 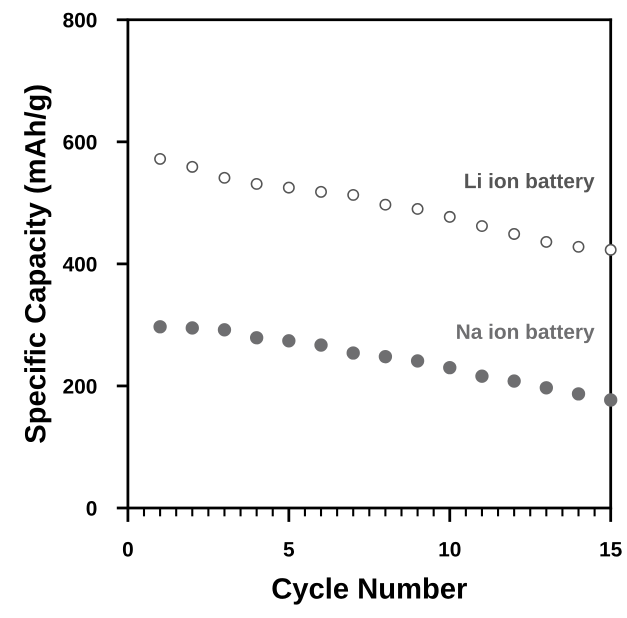 What do you see at coordinates (449, 549) in the screenshot?
I see `x-tick-label: 10` at bounding box center [449, 549].